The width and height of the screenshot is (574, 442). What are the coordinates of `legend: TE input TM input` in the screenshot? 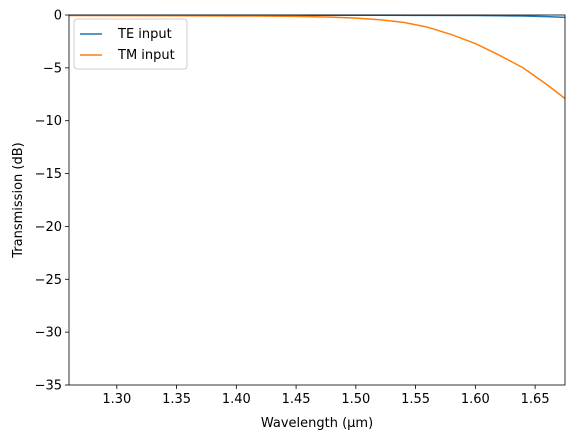 It's located at (130, 44).